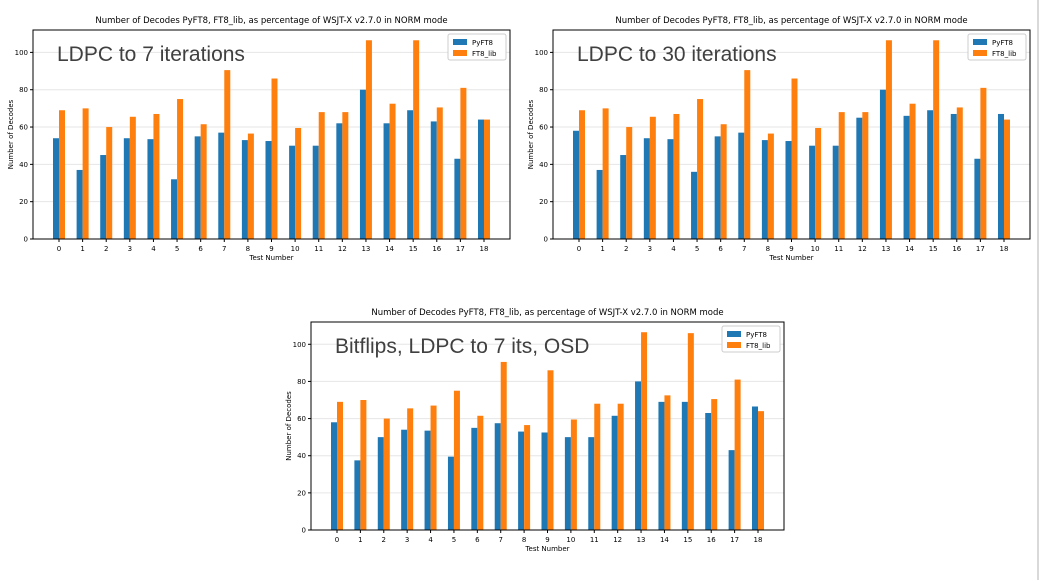 The image size is (1039, 580). Describe the element at coordinates (734, 540) in the screenshot. I see `x-tick-label: 17` at that location.